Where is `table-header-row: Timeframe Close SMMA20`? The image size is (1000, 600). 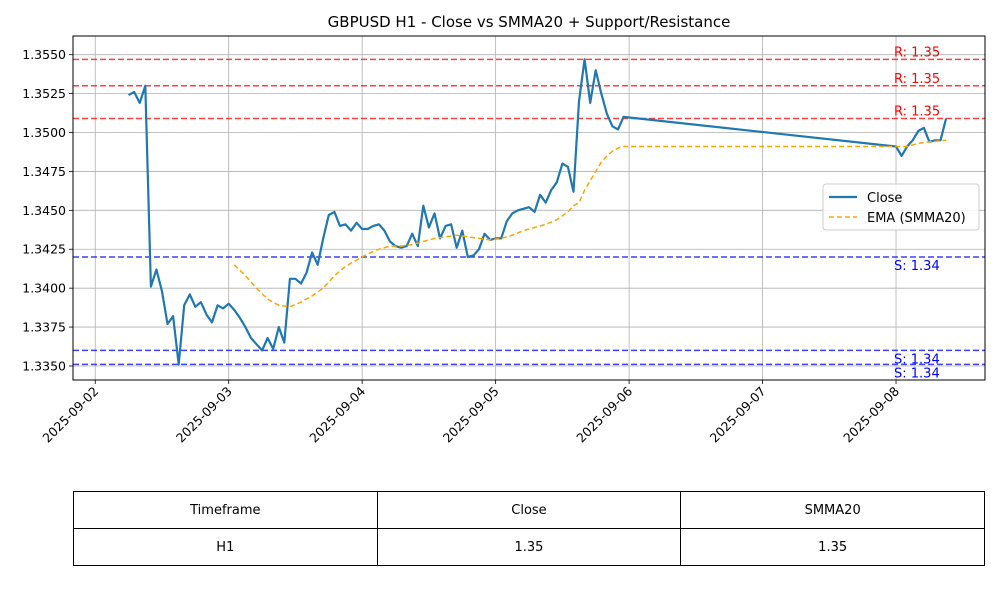 table-header-row: Timeframe Close SMMA20 is located at coordinates (529, 510).